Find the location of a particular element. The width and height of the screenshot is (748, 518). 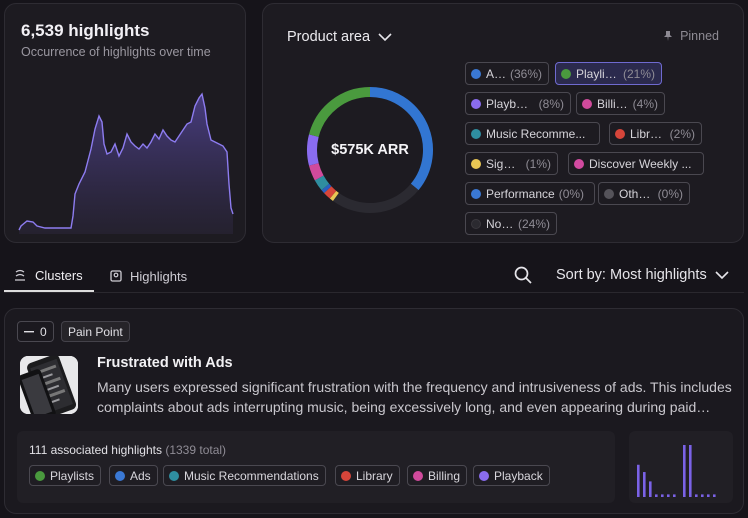

donut-segment-ads is located at coordinates (401, 139).